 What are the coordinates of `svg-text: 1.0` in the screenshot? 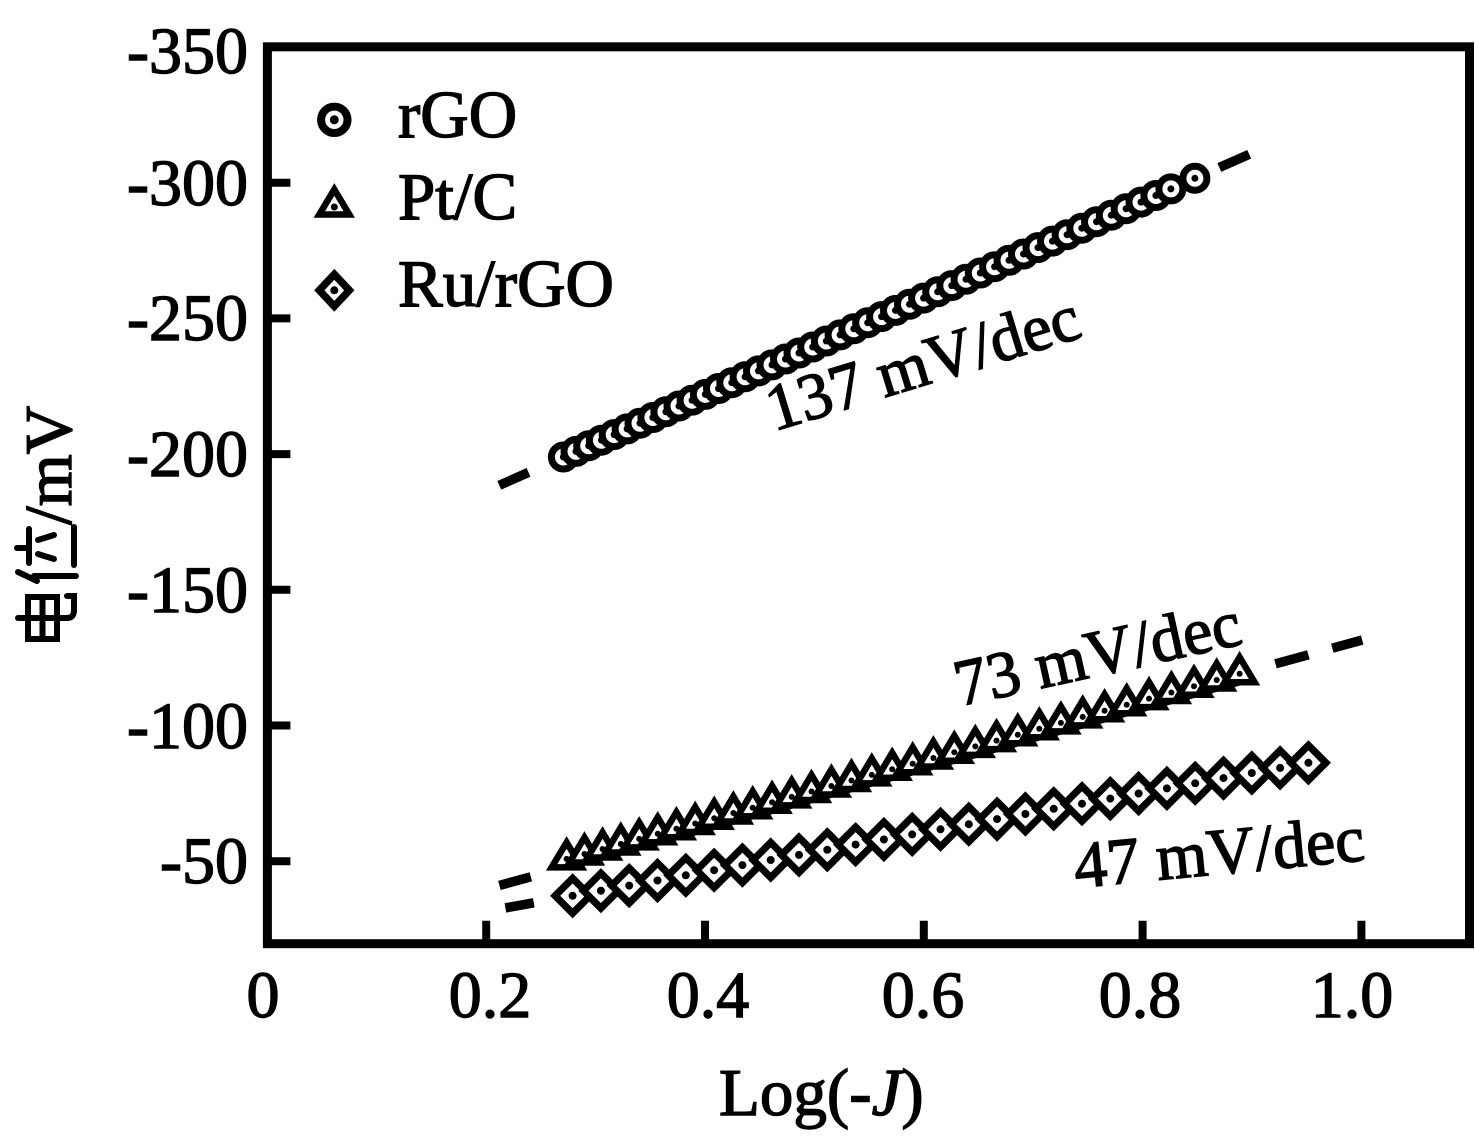 It's located at (1352, 995).